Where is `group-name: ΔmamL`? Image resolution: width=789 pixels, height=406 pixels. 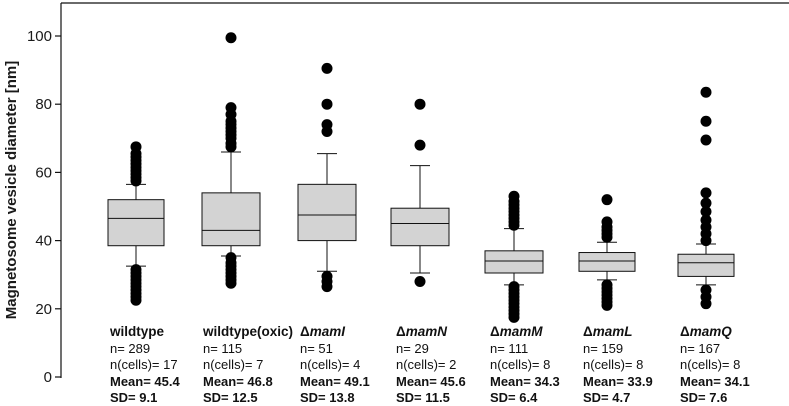
group-name: ΔmamL is located at coordinates (607, 331).